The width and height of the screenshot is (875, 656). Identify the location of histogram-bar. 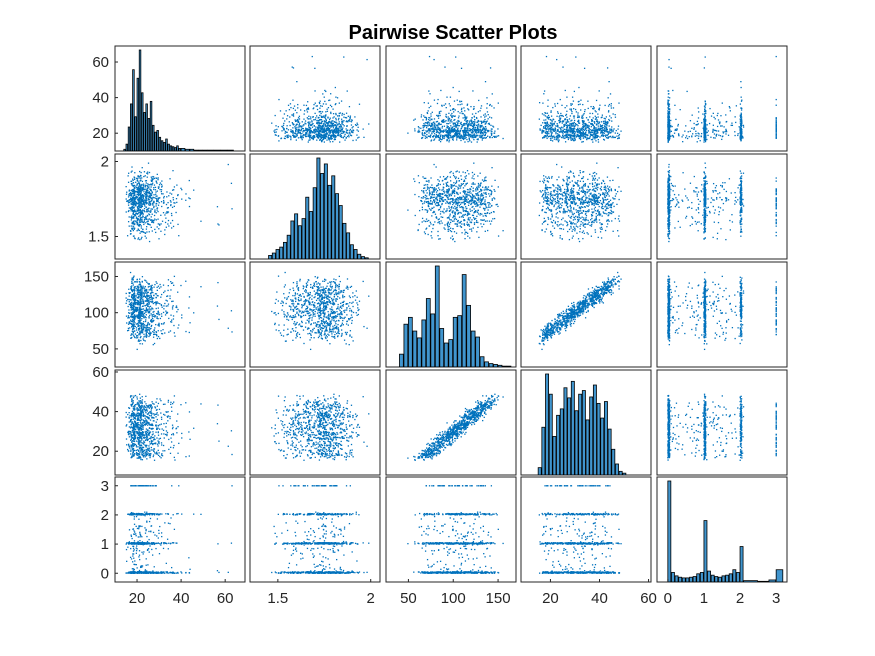
(288, 246).